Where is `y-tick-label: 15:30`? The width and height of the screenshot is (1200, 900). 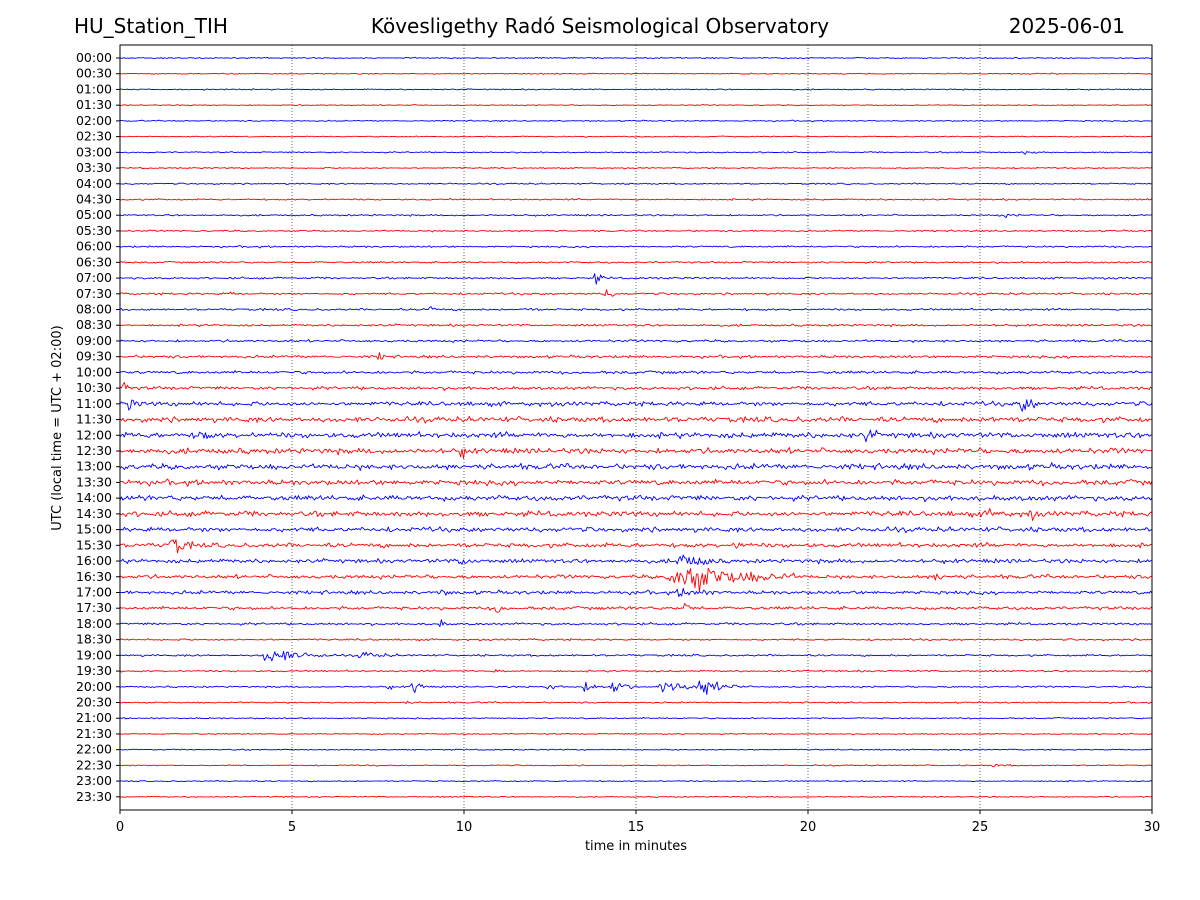 y-tick-label: 15:30 is located at coordinates (94, 544).